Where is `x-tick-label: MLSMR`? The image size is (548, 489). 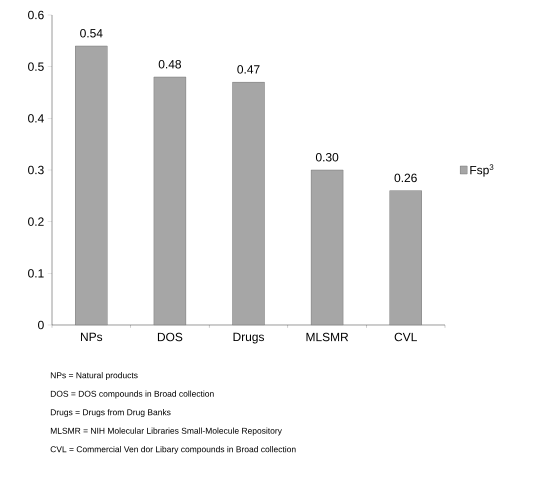
x-tick-label: MLSMR is located at coordinates (327, 337).